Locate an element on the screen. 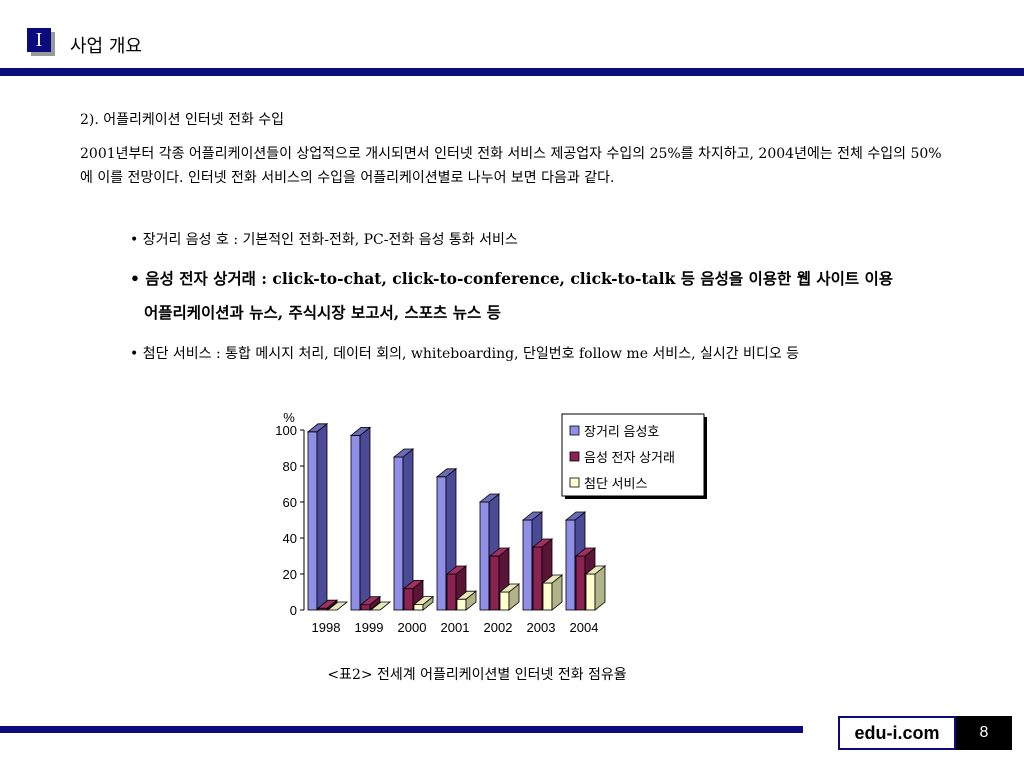  legend-label: 음성 전자 상거래 is located at coordinates (629, 457).